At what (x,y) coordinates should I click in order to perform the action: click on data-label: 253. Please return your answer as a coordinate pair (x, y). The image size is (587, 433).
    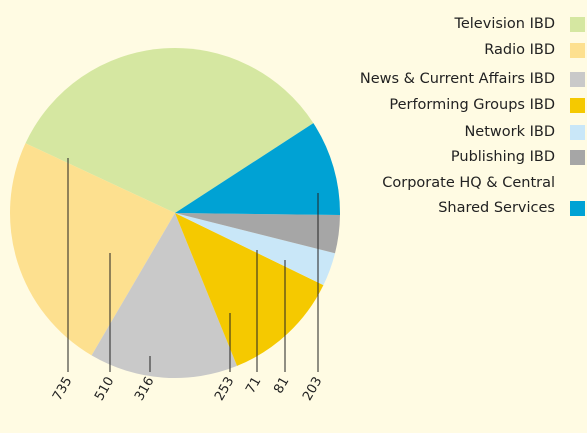
    Looking at the image, I should click on (224, 389).